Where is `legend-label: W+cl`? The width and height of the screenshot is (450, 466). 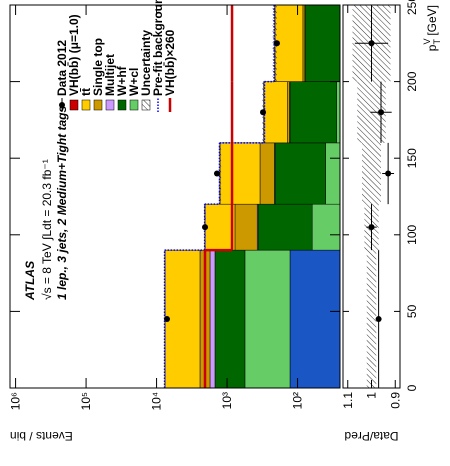 legend-label: W+cl is located at coordinates (134, 82).